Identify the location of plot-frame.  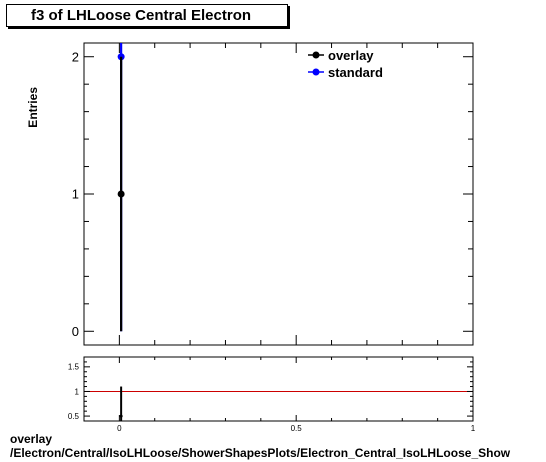
(278, 389).